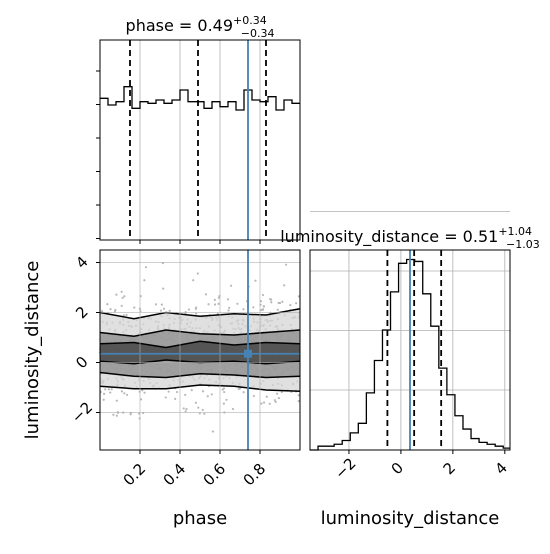  I want to click on joint-truth-marker, so click(248, 353).